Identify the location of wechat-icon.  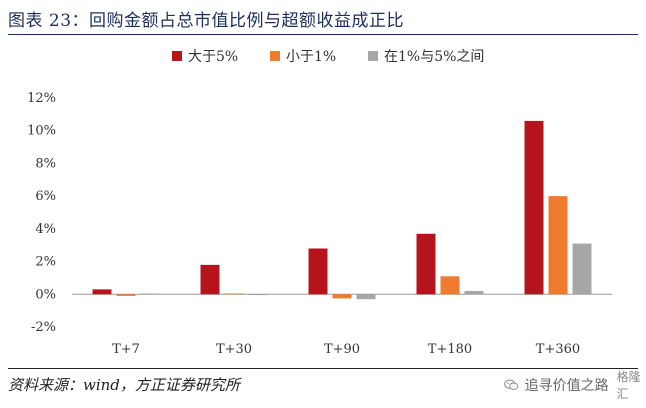
(511, 384).